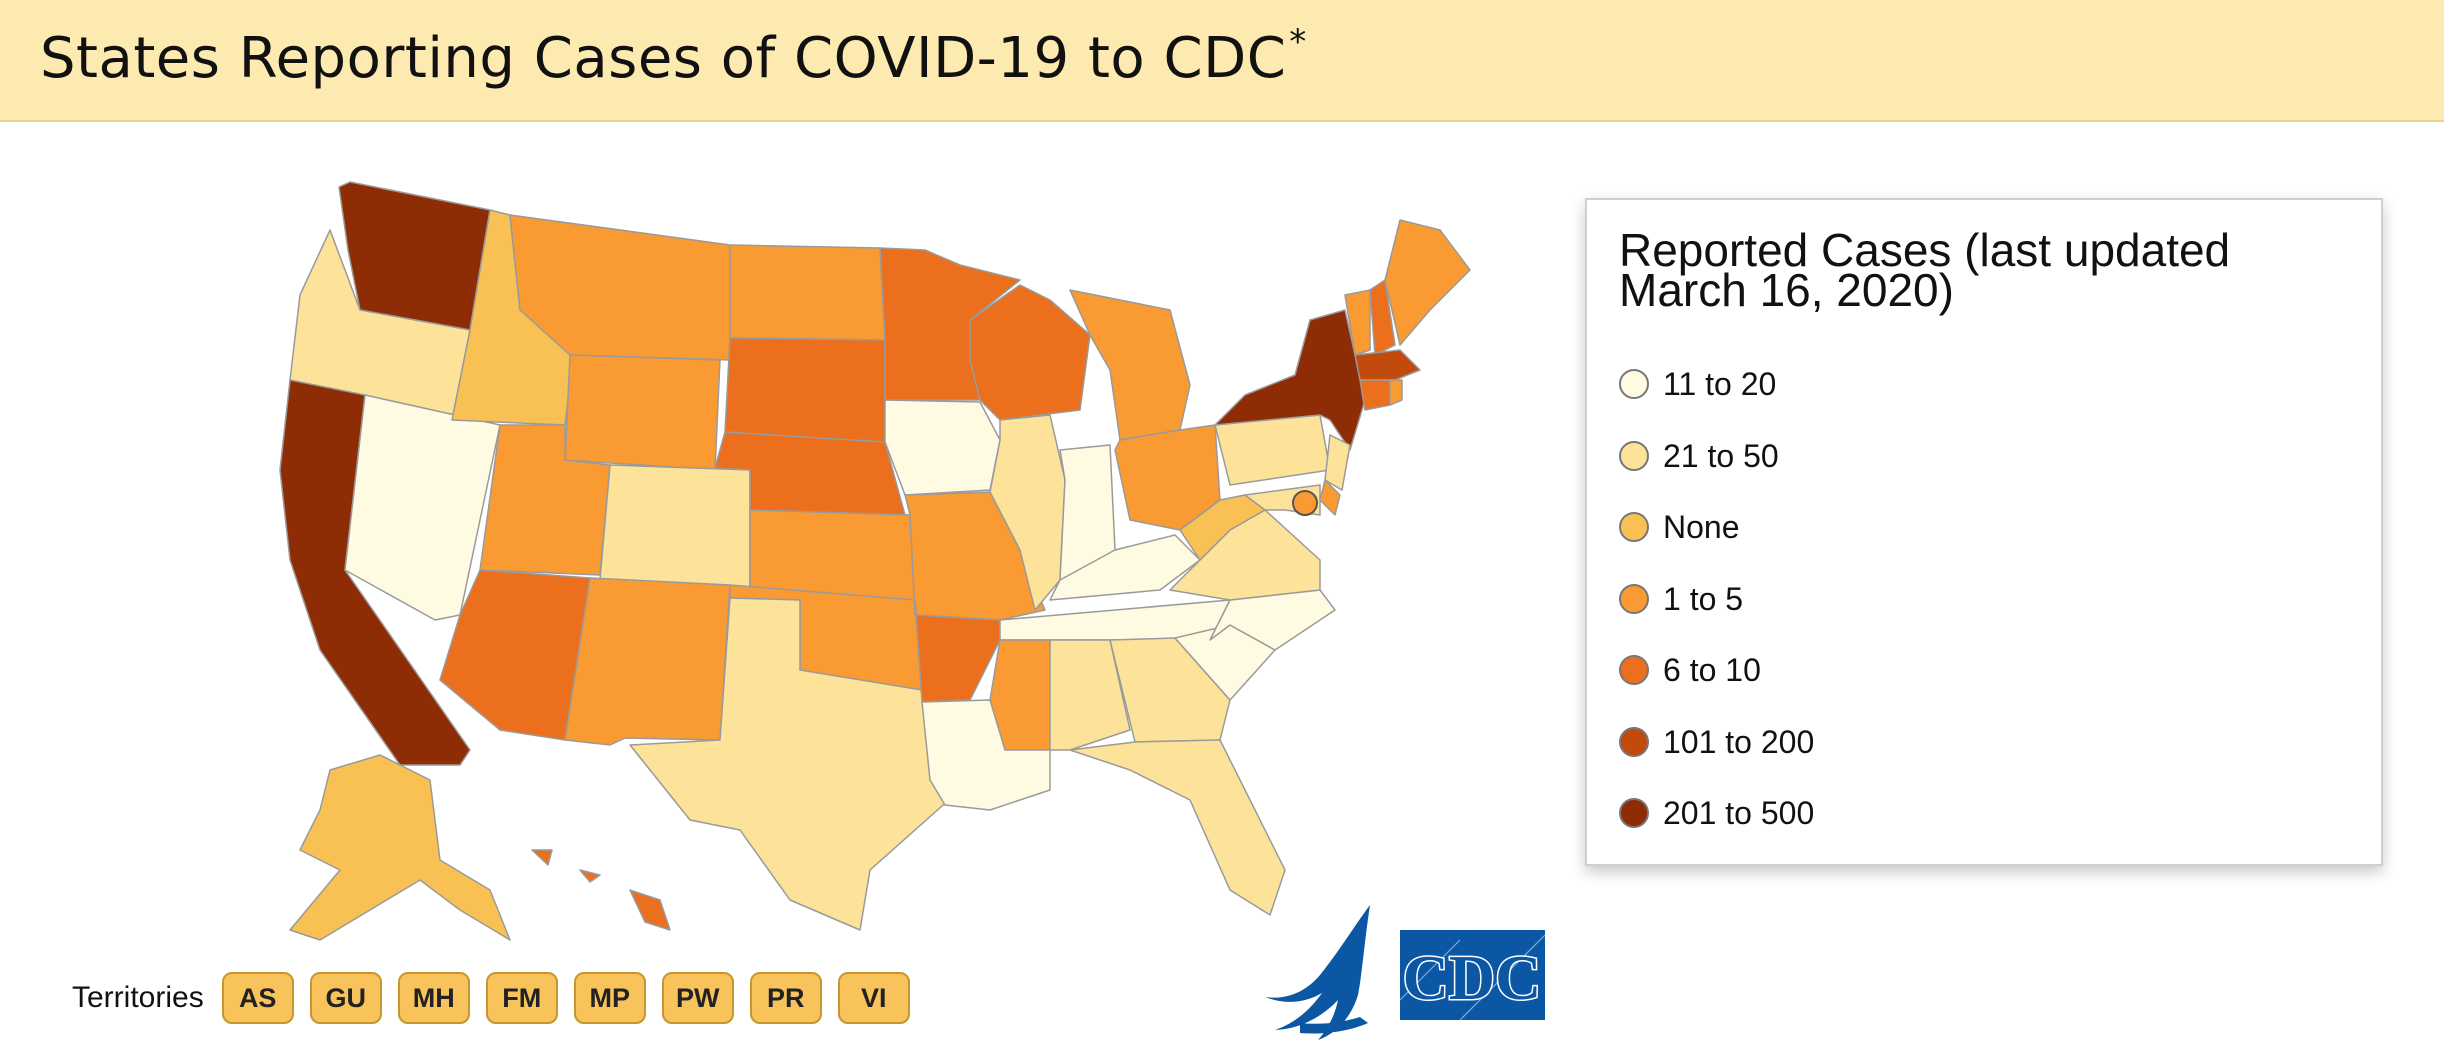  What do you see at coordinates (785, 998) in the screenshot?
I see `territory-button-pr: PR` at bounding box center [785, 998].